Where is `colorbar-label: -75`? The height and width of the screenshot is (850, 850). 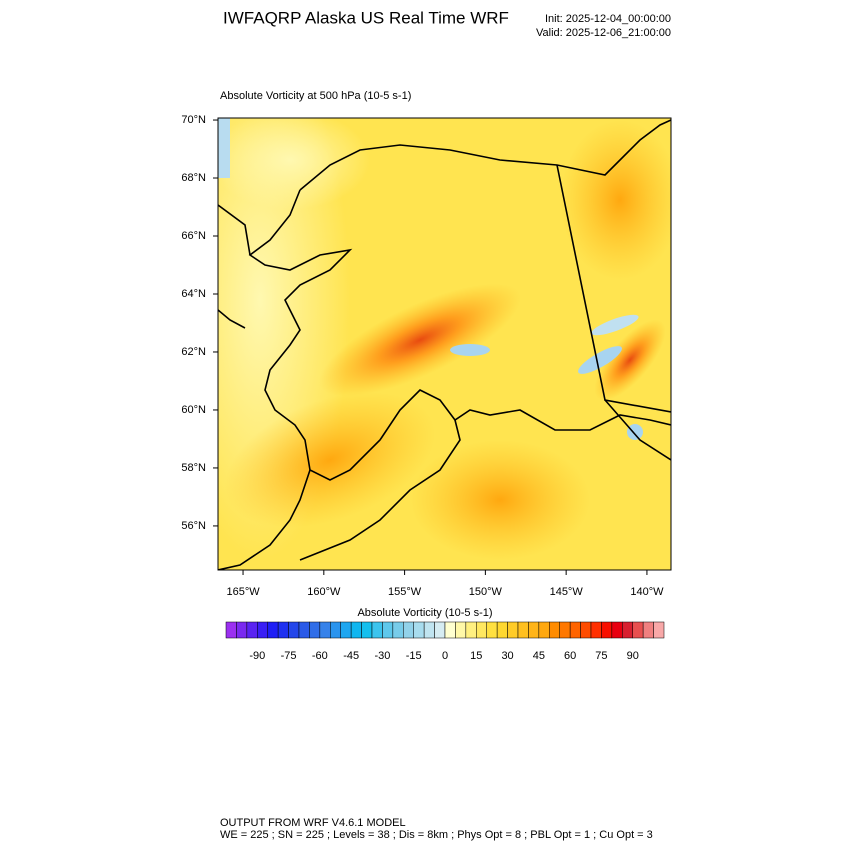
colorbar-label: -75 is located at coordinates (289, 656).